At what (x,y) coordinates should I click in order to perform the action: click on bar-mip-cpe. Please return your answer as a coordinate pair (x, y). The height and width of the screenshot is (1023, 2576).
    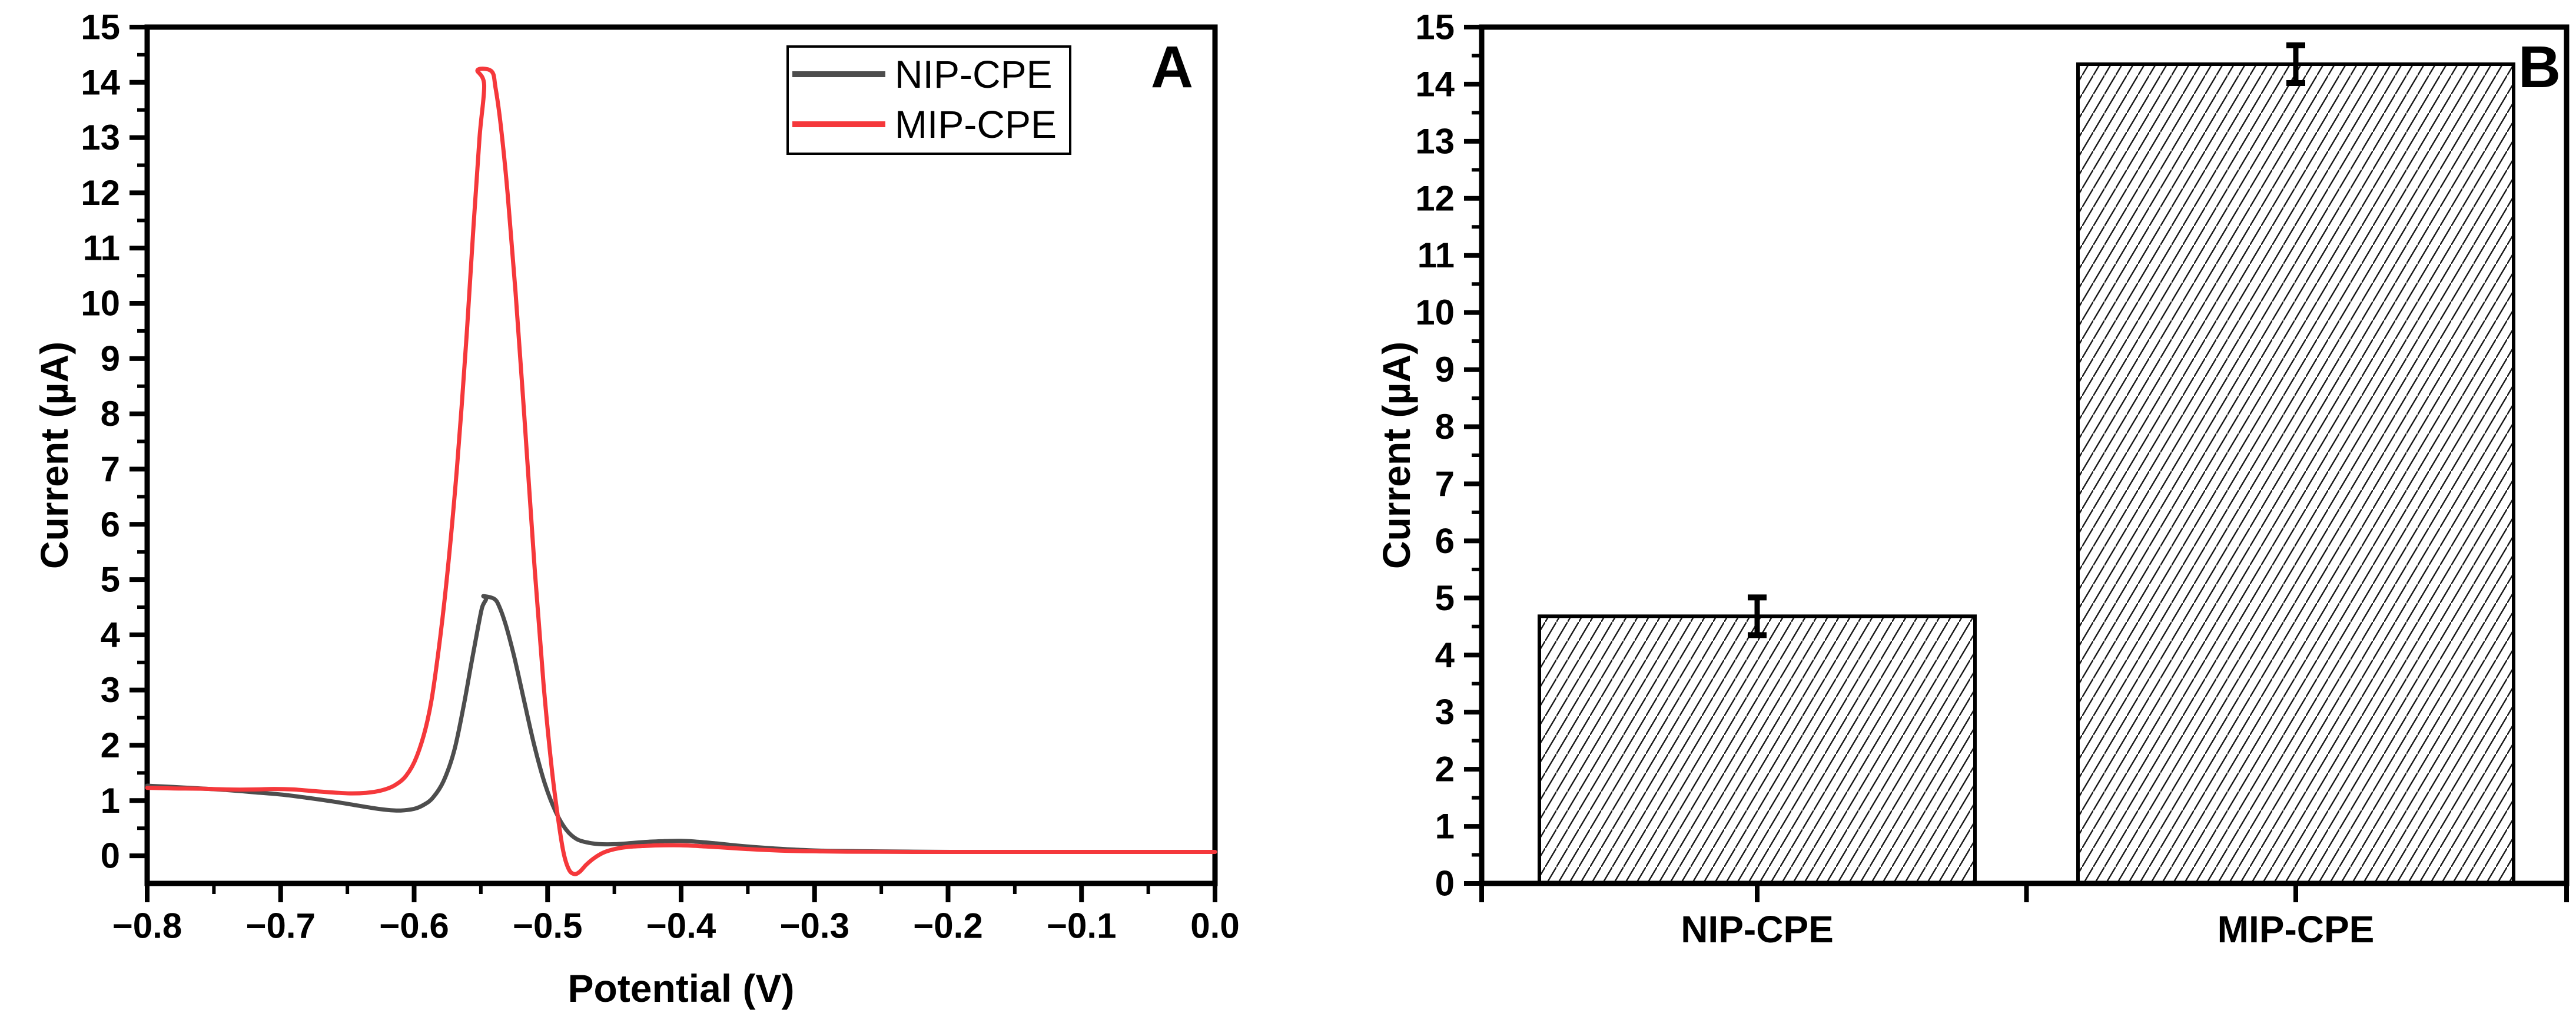
    Looking at the image, I should click on (2295, 473).